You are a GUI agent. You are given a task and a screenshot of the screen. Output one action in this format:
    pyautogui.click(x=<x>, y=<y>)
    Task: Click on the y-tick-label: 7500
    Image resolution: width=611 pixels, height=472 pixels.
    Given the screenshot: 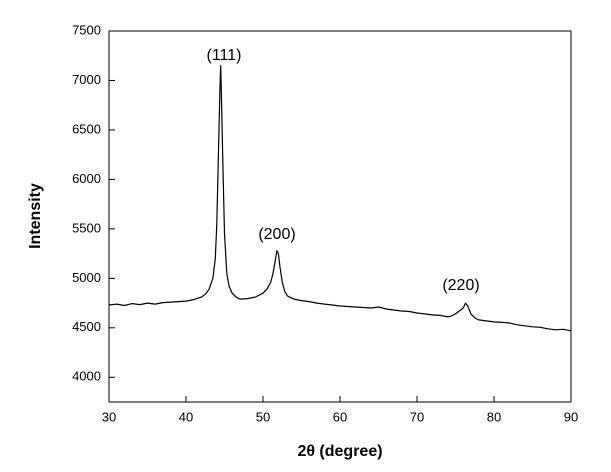 What is the action you would take?
    pyautogui.click(x=86, y=29)
    